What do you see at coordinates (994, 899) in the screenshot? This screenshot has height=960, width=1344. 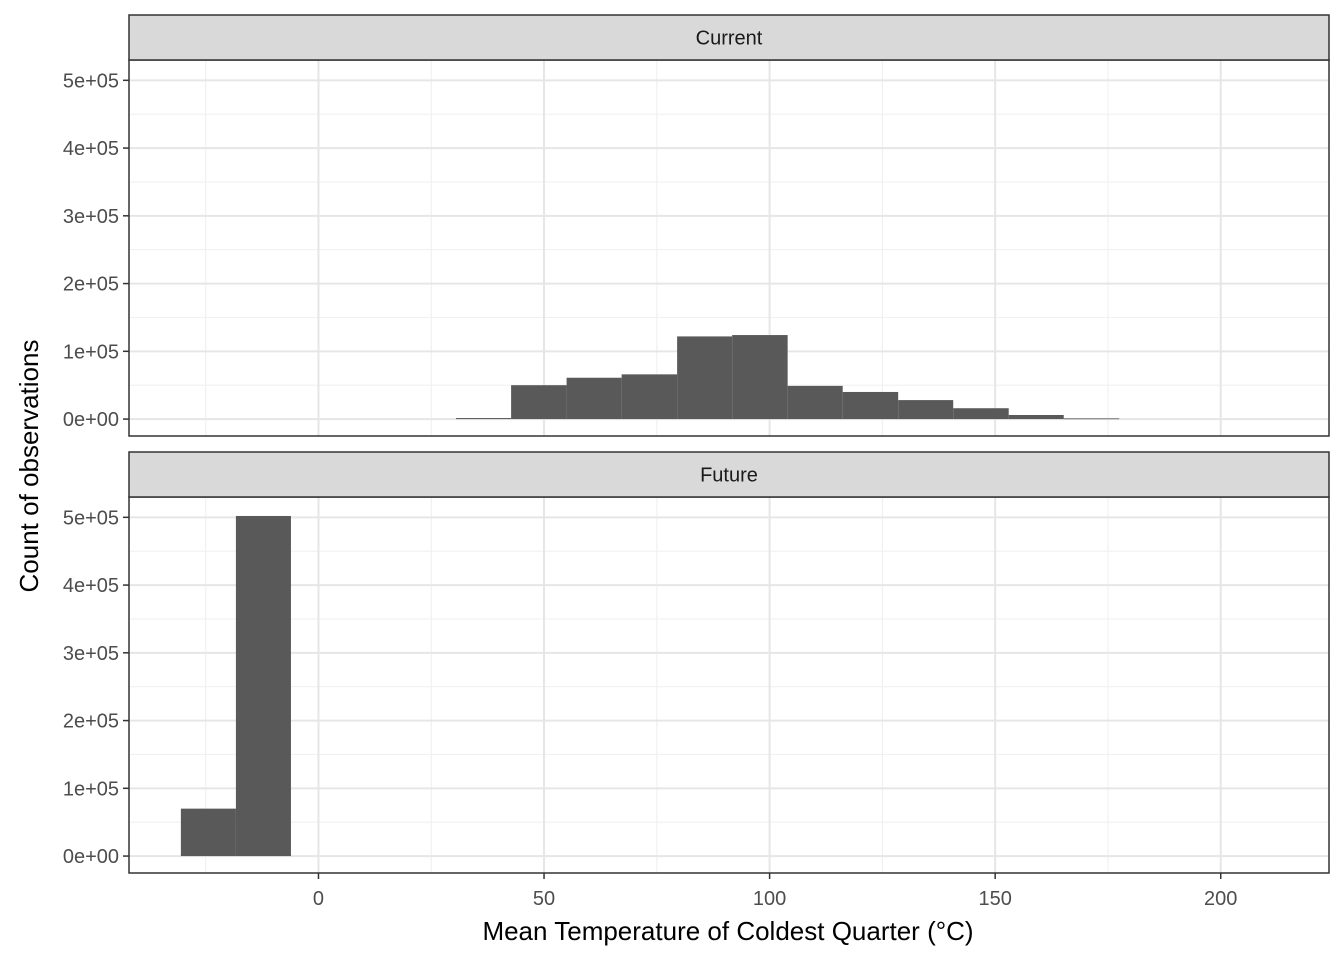 I see `x-tick-label: 150` at bounding box center [994, 899].